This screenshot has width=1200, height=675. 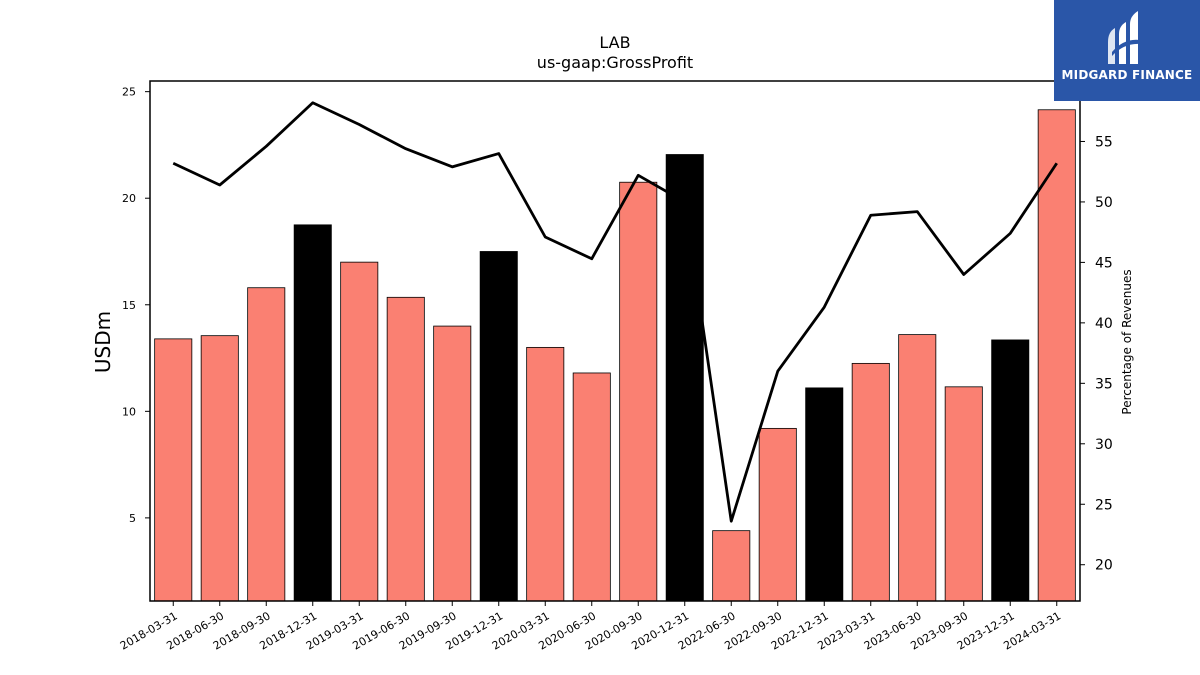 I want to click on y2-tick-label: 50, so click(x=1104, y=203).